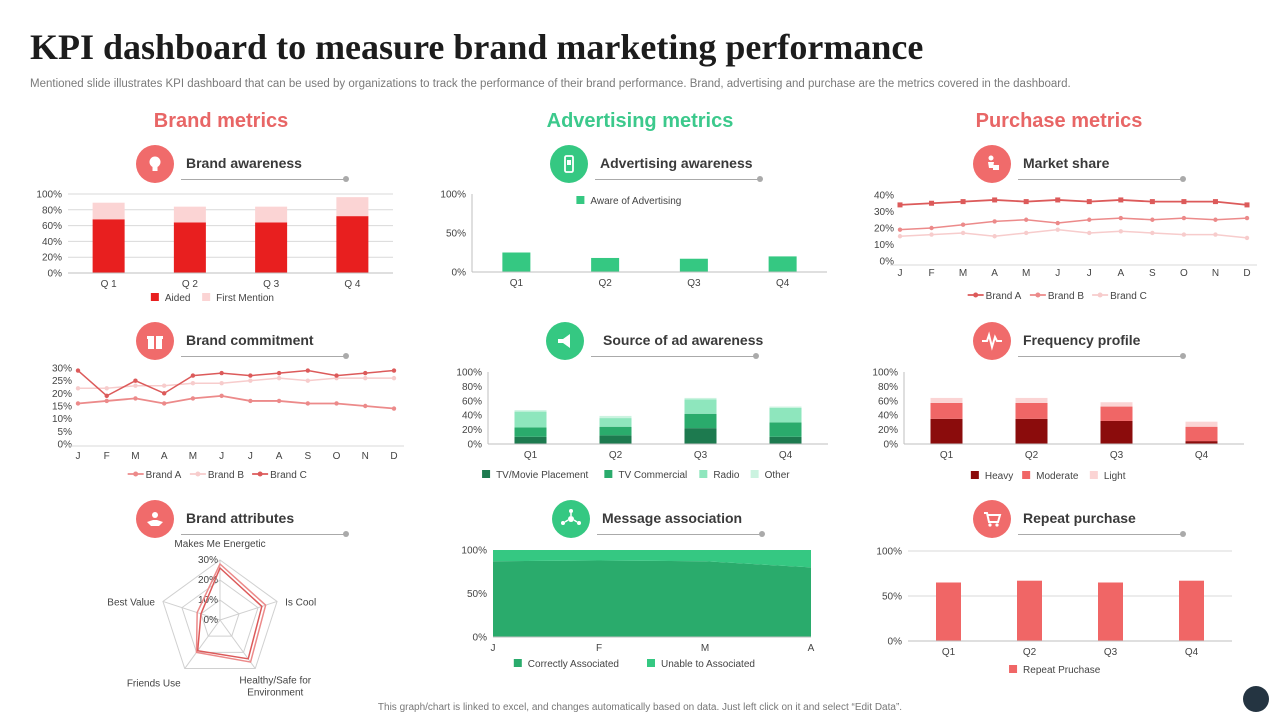 This screenshot has height=720, width=1280. Describe the element at coordinates (569, 164) in the screenshot. I see `mobile-ad-icon` at that location.